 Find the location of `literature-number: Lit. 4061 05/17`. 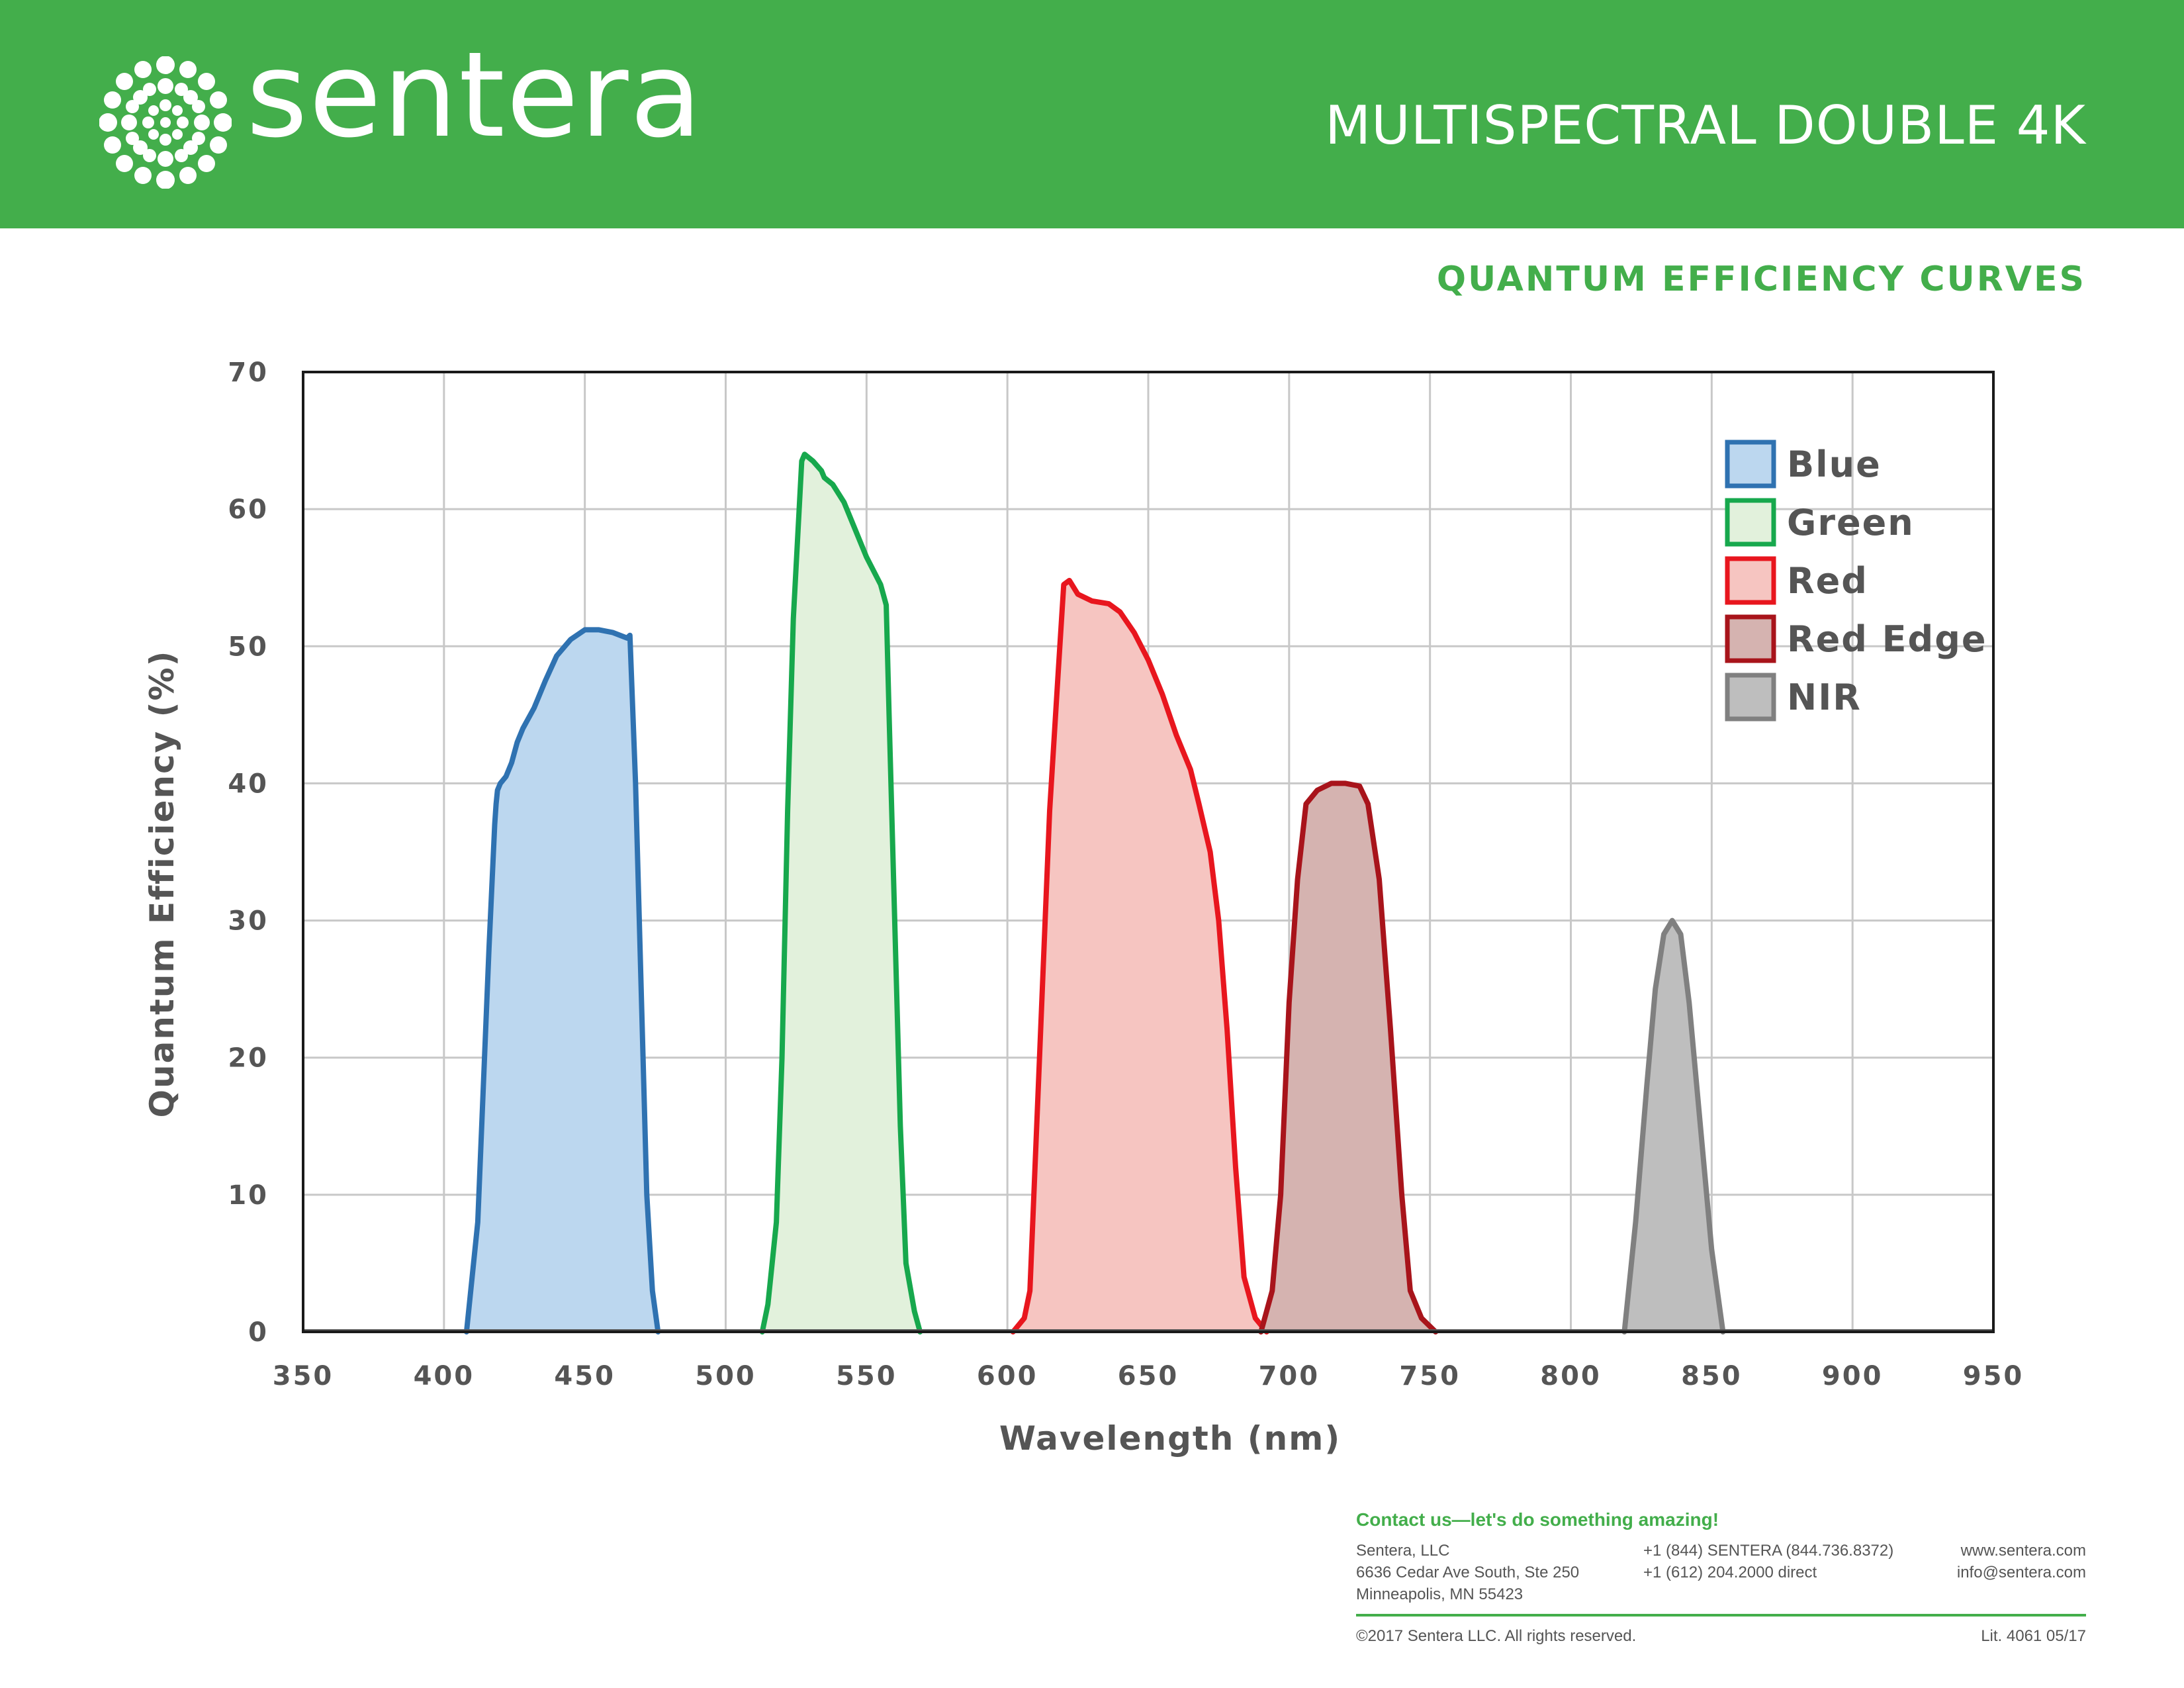

literature-number: Lit. 4061 05/17 is located at coordinates (2033, 1636).